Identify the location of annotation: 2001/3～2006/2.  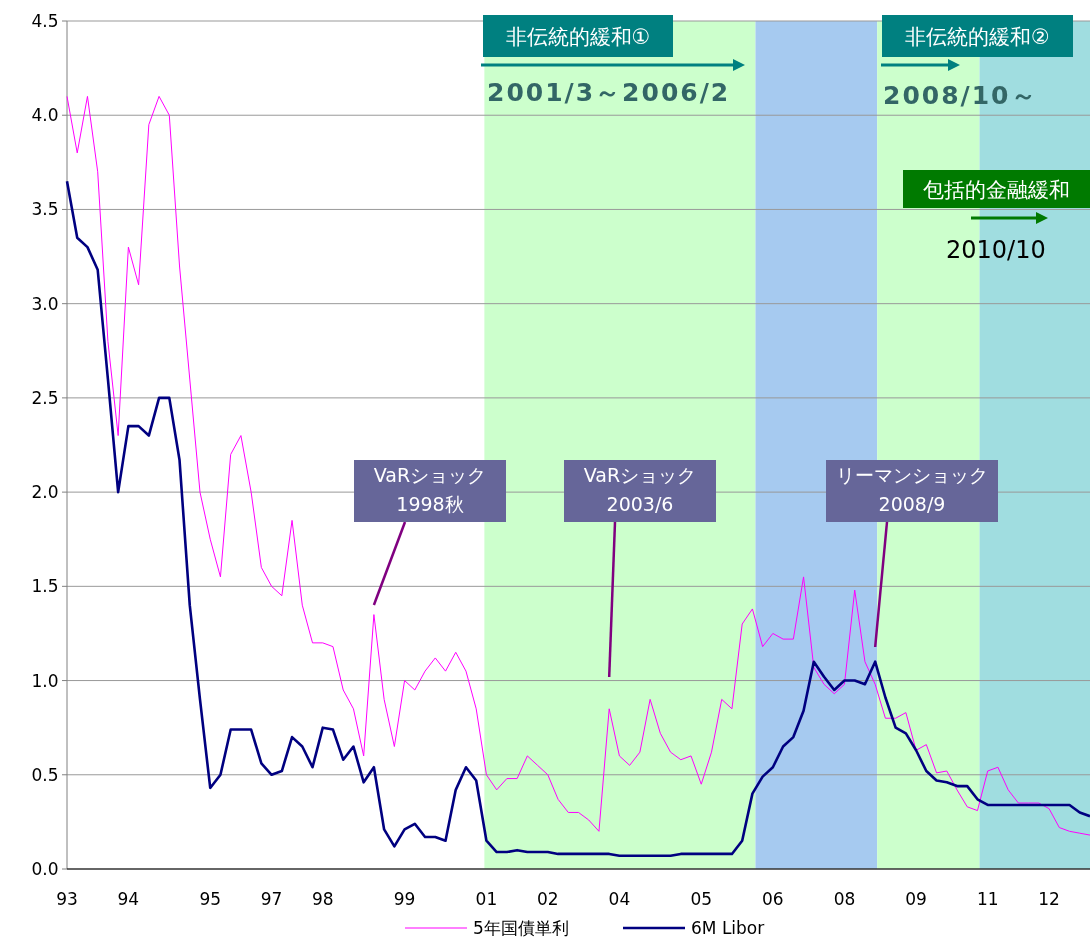
(609, 92).